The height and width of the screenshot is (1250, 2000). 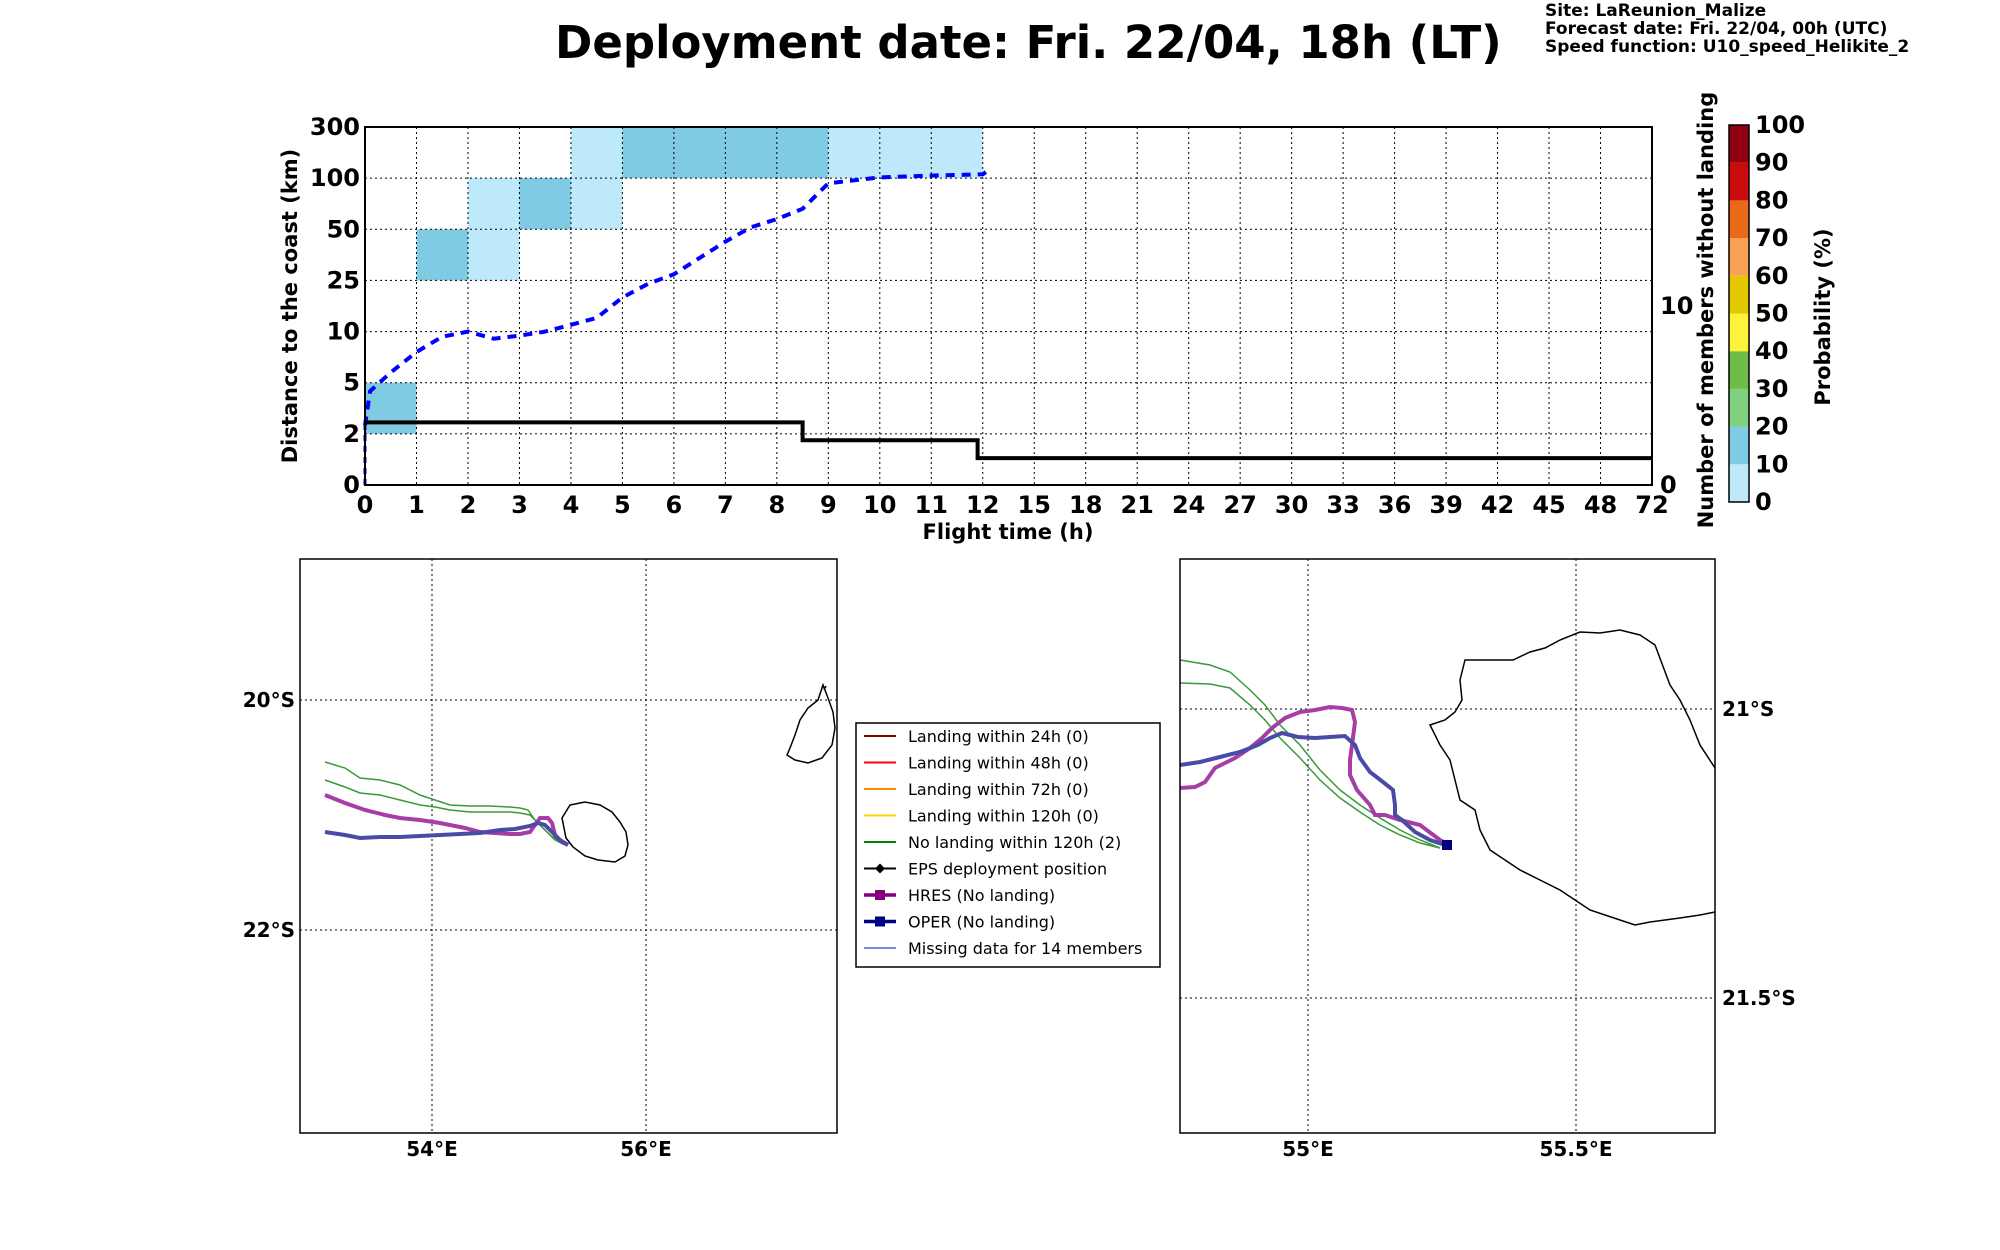 I want to click on island-reunion-zoom, so click(x=1572, y=777).